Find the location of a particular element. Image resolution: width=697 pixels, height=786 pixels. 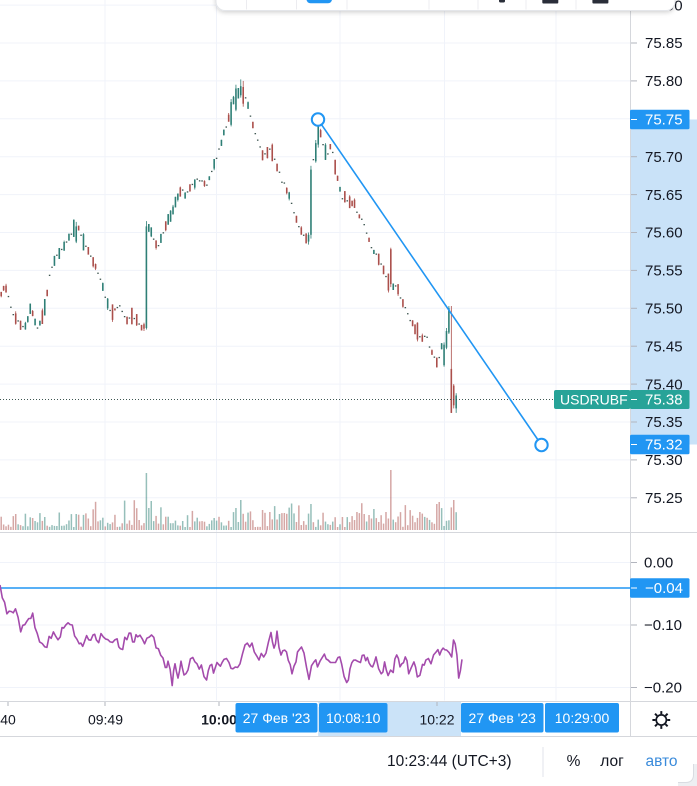

svg-text: лог is located at coordinates (612, 761).